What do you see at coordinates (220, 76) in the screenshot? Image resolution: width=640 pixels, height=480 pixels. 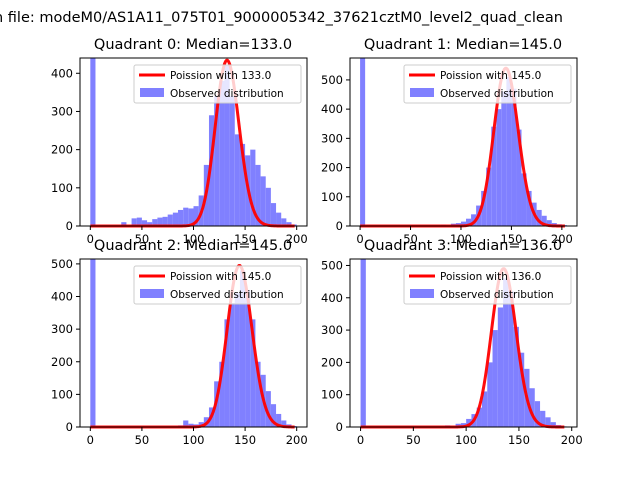 I see `legend-label-poisson: Poission with 133.0` at bounding box center [220, 76].